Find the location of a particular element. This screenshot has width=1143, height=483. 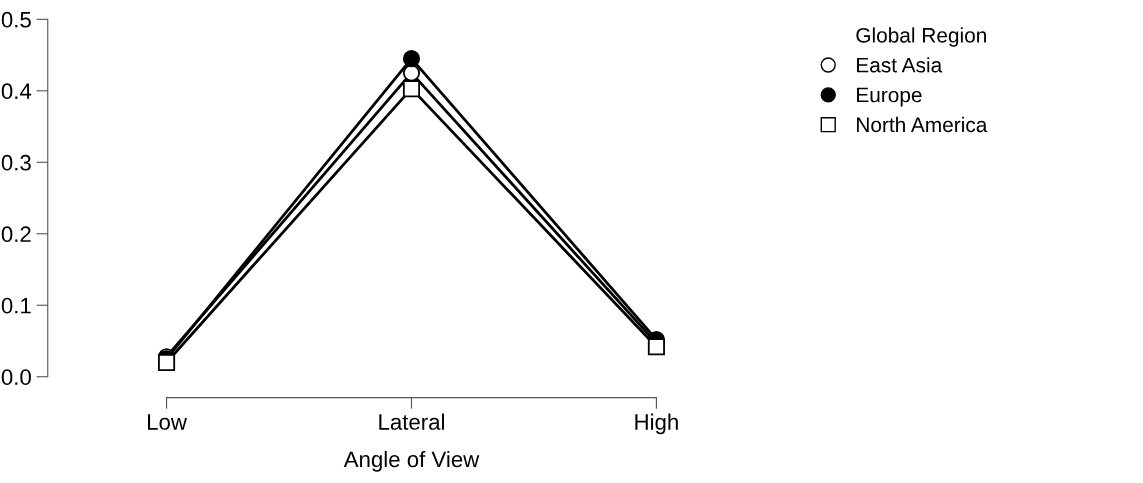

x-axis-title: Angle of View is located at coordinates (411, 461).